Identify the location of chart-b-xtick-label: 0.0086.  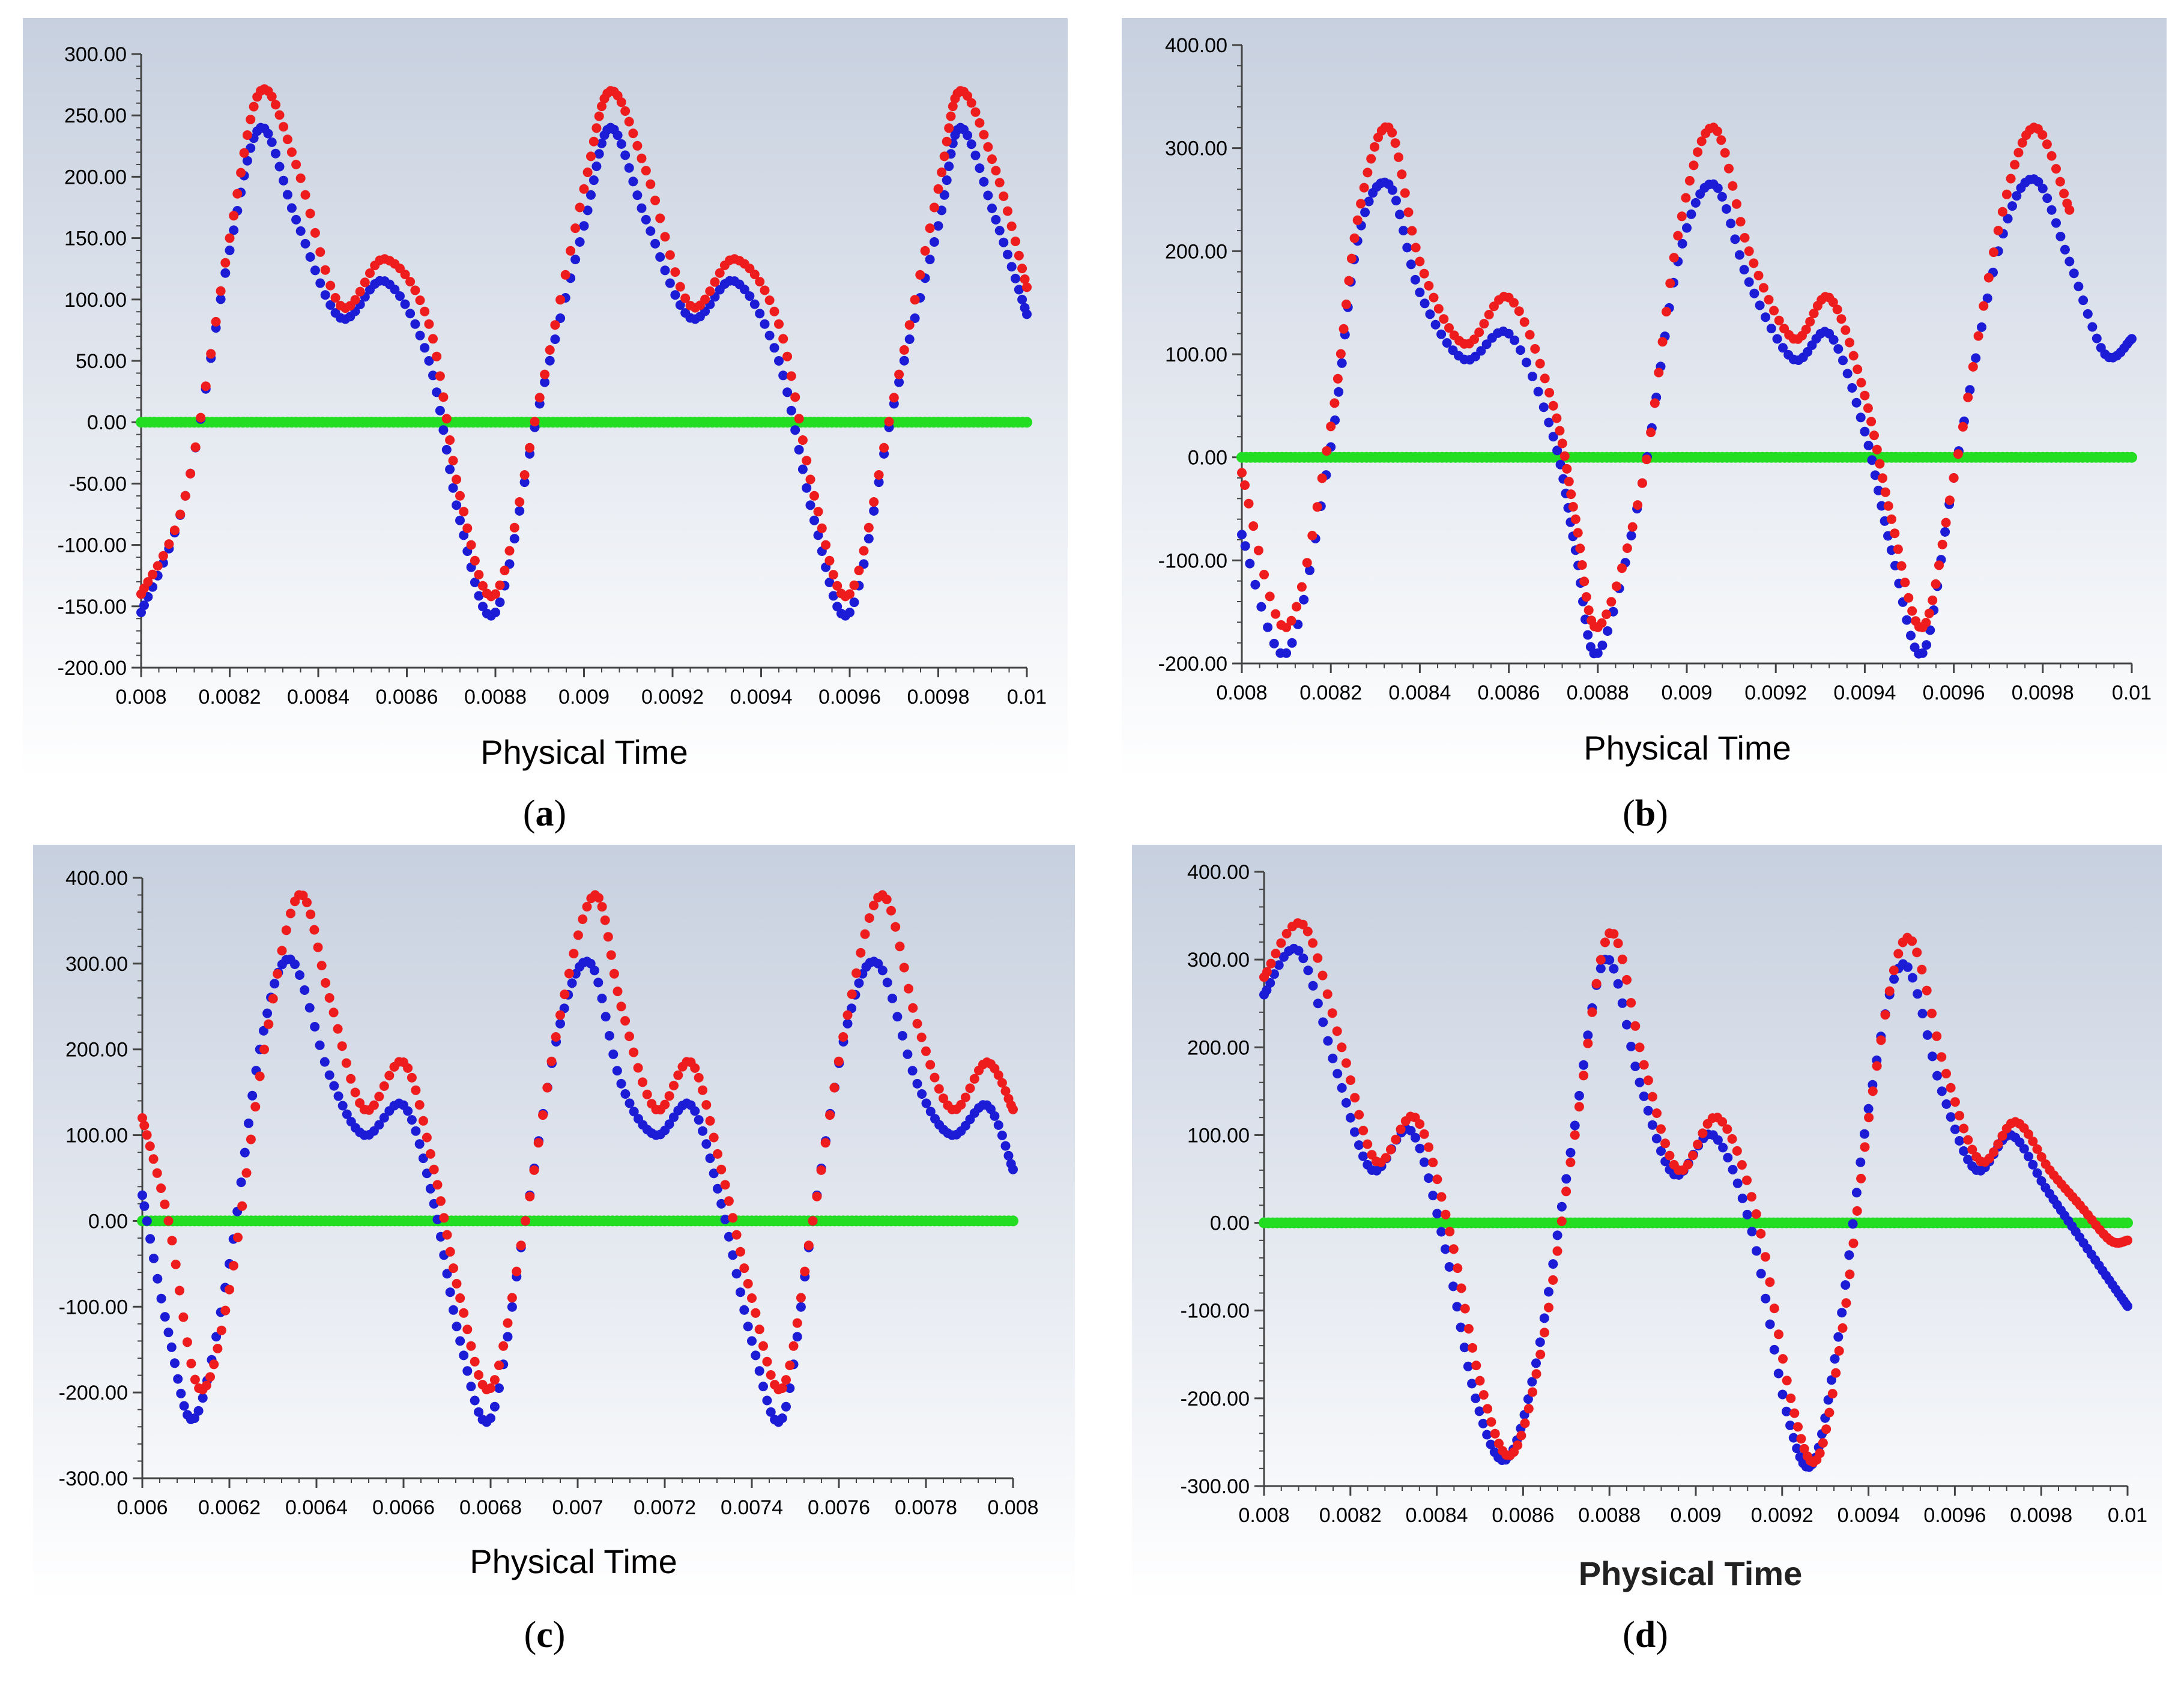
(1509, 692).